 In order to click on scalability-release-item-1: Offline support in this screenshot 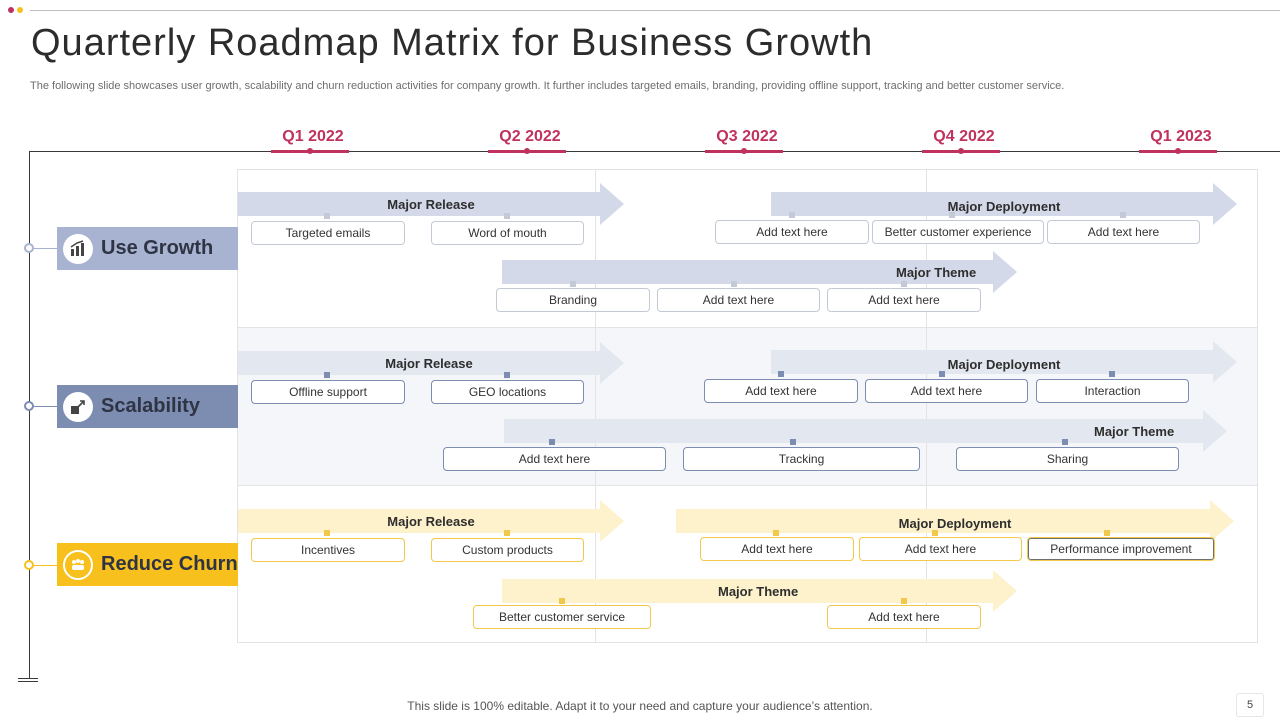, I will do `click(328, 392)`.